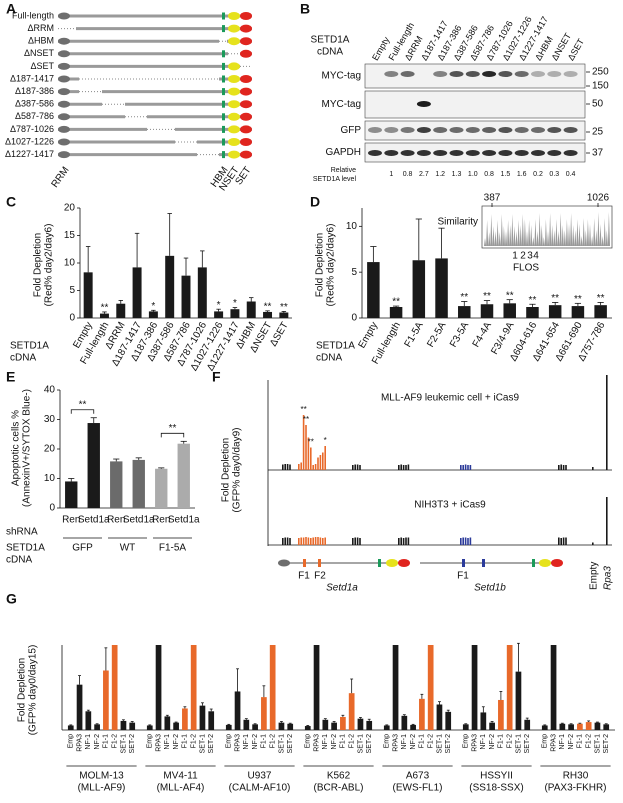 Image resolution: width=623 pixels, height=803 pixels. Describe the element at coordinates (343, 152) in the screenshot. I see `blot-label: GAPDH` at that location.